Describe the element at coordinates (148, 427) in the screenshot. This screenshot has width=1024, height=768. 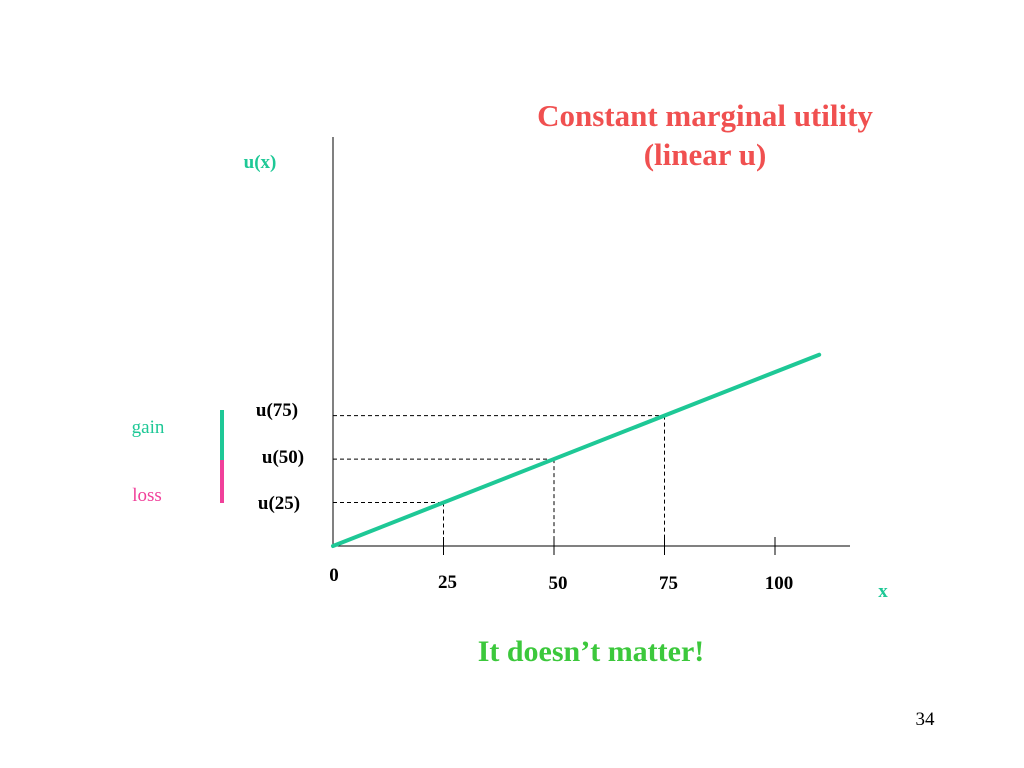
I see `gain-label: gain` at that location.